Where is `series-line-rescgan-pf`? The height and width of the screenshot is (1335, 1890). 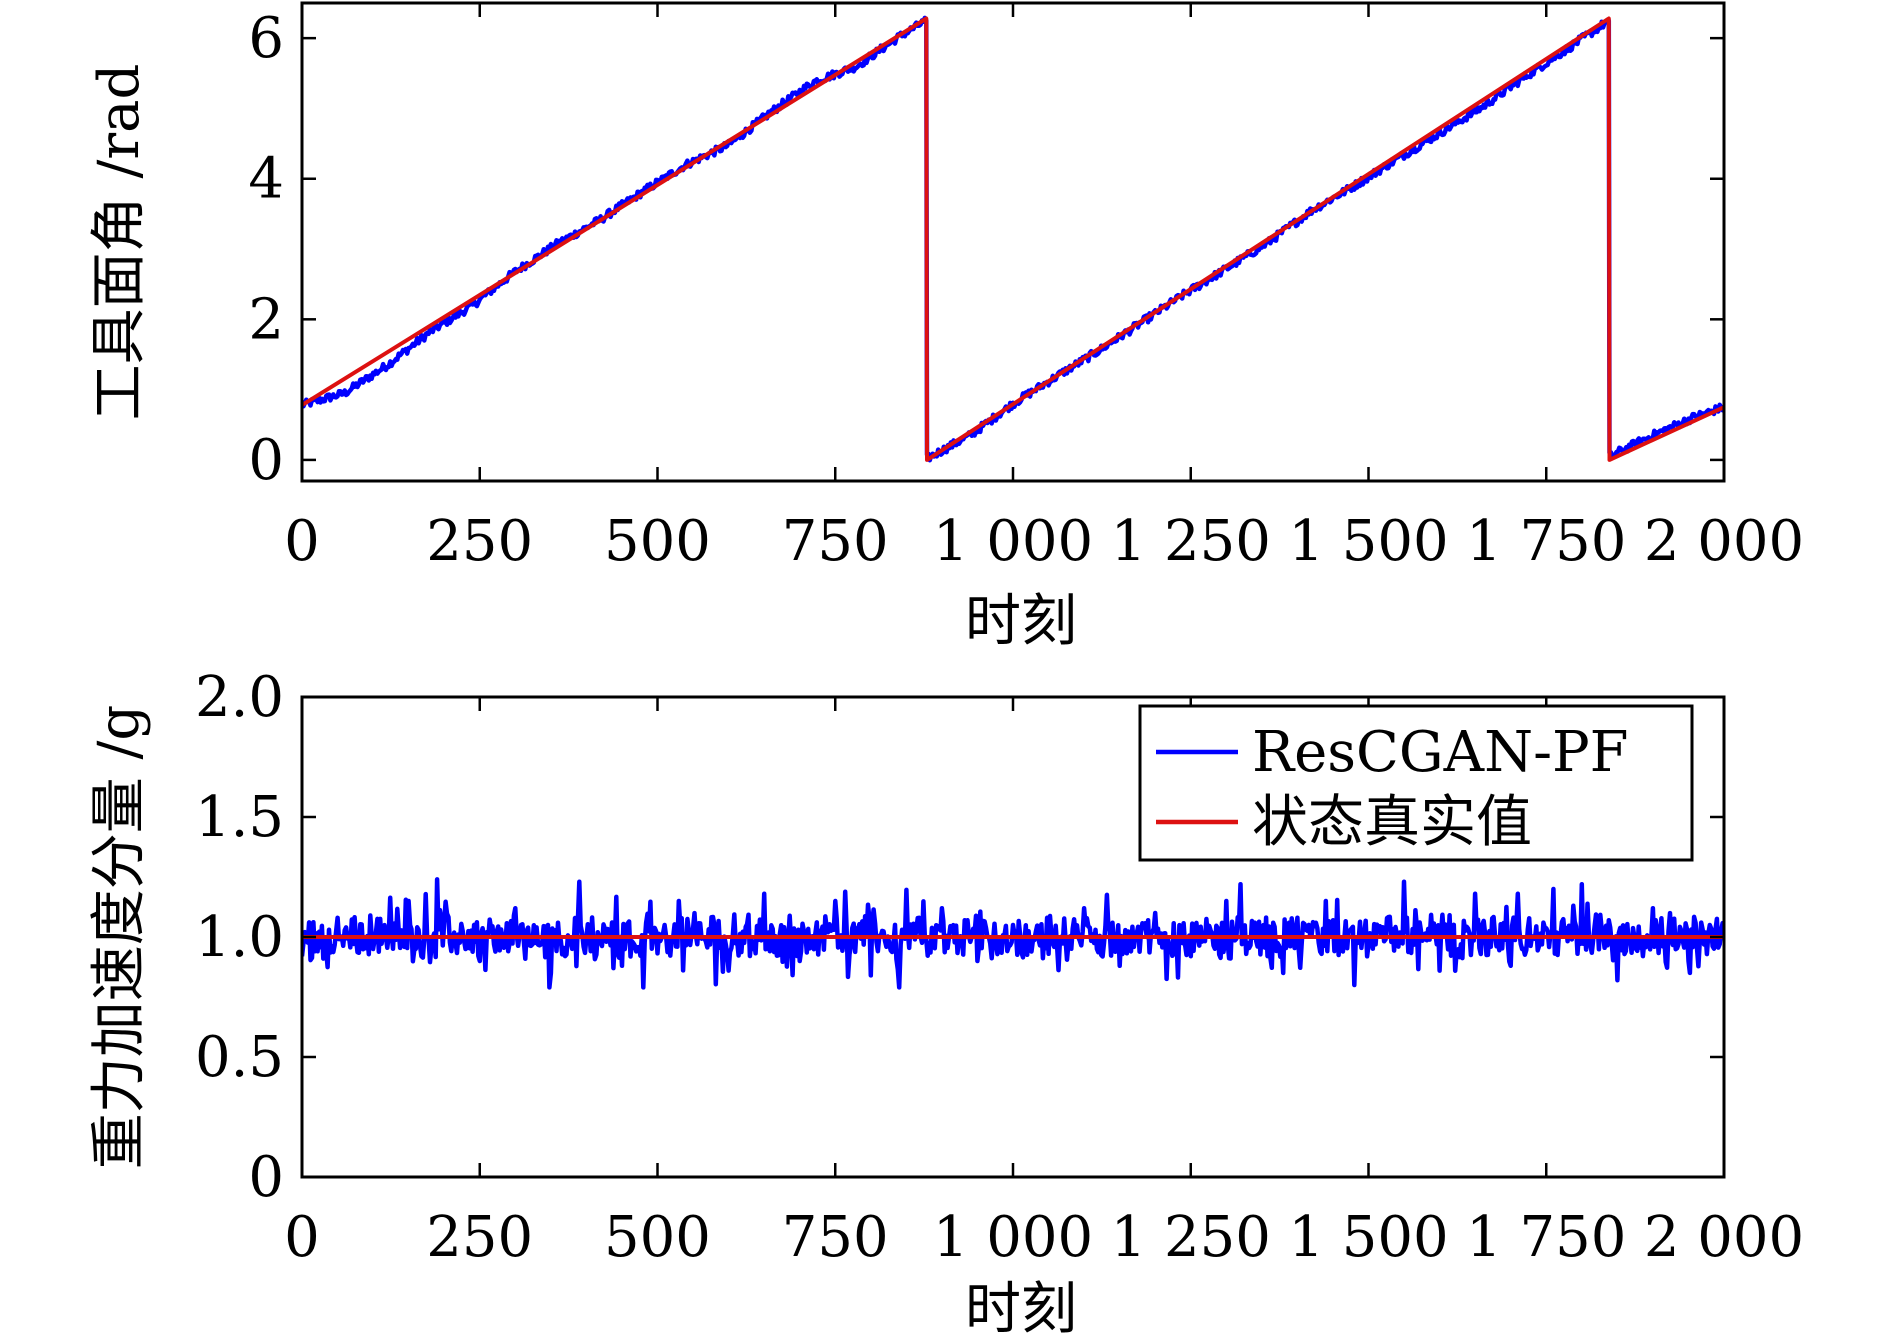
series-line-rescgan-pf is located at coordinates (1013, 933).